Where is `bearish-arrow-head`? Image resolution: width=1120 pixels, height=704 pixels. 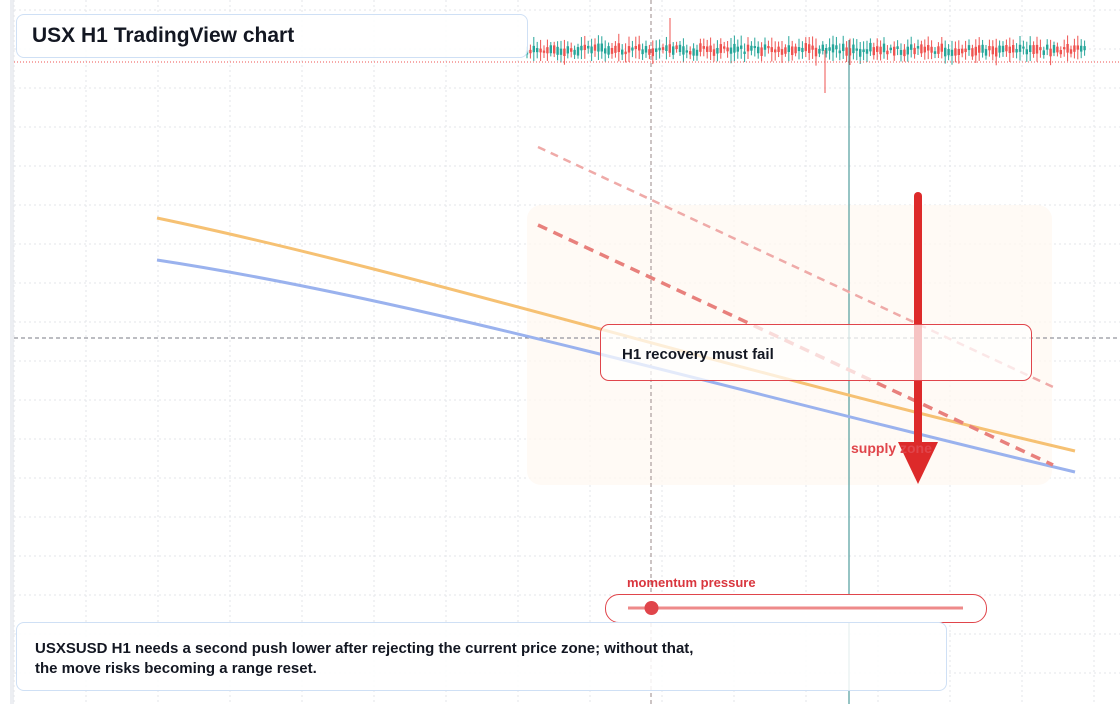
bearish-arrow-head is located at coordinates (918, 463).